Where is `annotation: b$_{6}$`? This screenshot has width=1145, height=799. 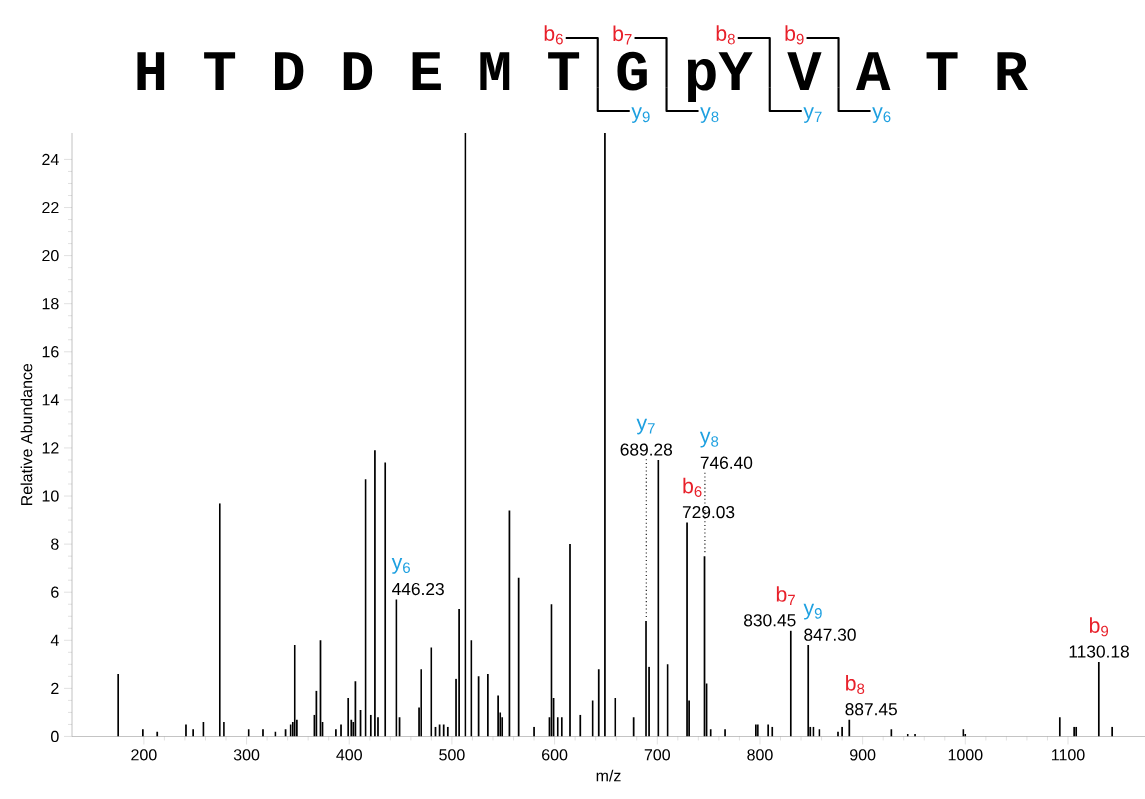
annotation: b$_{6}$ is located at coordinates (692, 487).